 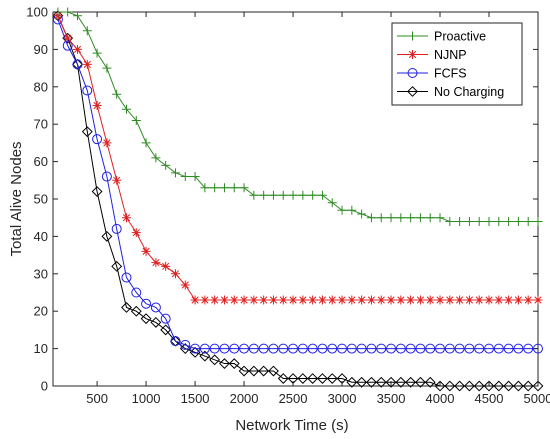 What do you see at coordinates (41, 124) in the screenshot?
I see `y-tick-label: 70` at bounding box center [41, 124].